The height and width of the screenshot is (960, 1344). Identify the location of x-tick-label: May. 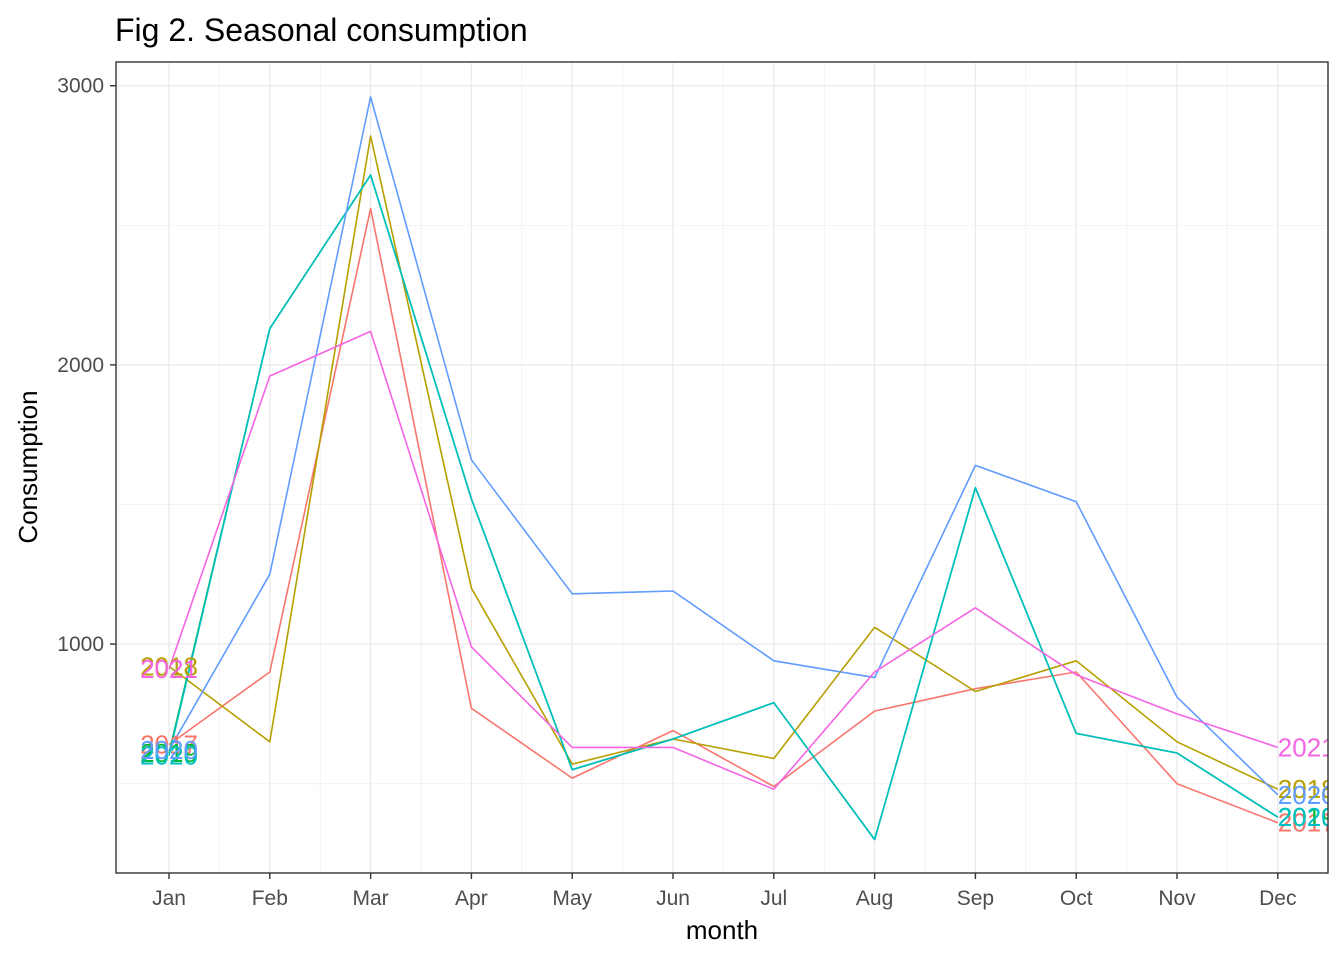
(572, 898).